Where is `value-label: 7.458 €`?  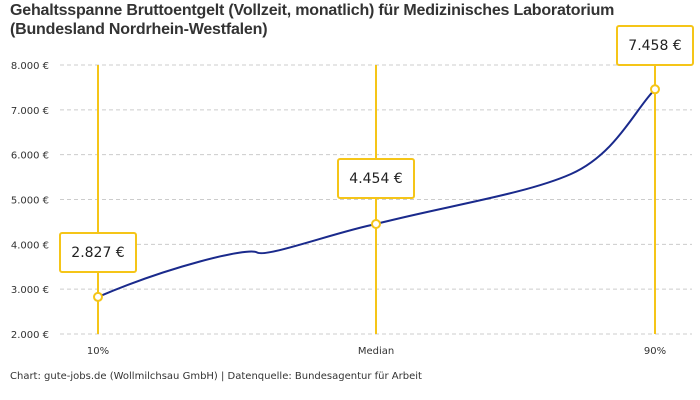 value-label: 7.458 € is located at coordinates (654, 46).